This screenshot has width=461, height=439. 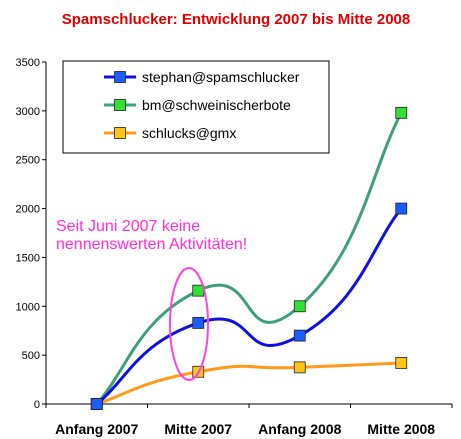 What do you see at coordinates (28, 210) in the screenshot?
I see `y-tick-label: 2000` at bounding box center [28, 210].